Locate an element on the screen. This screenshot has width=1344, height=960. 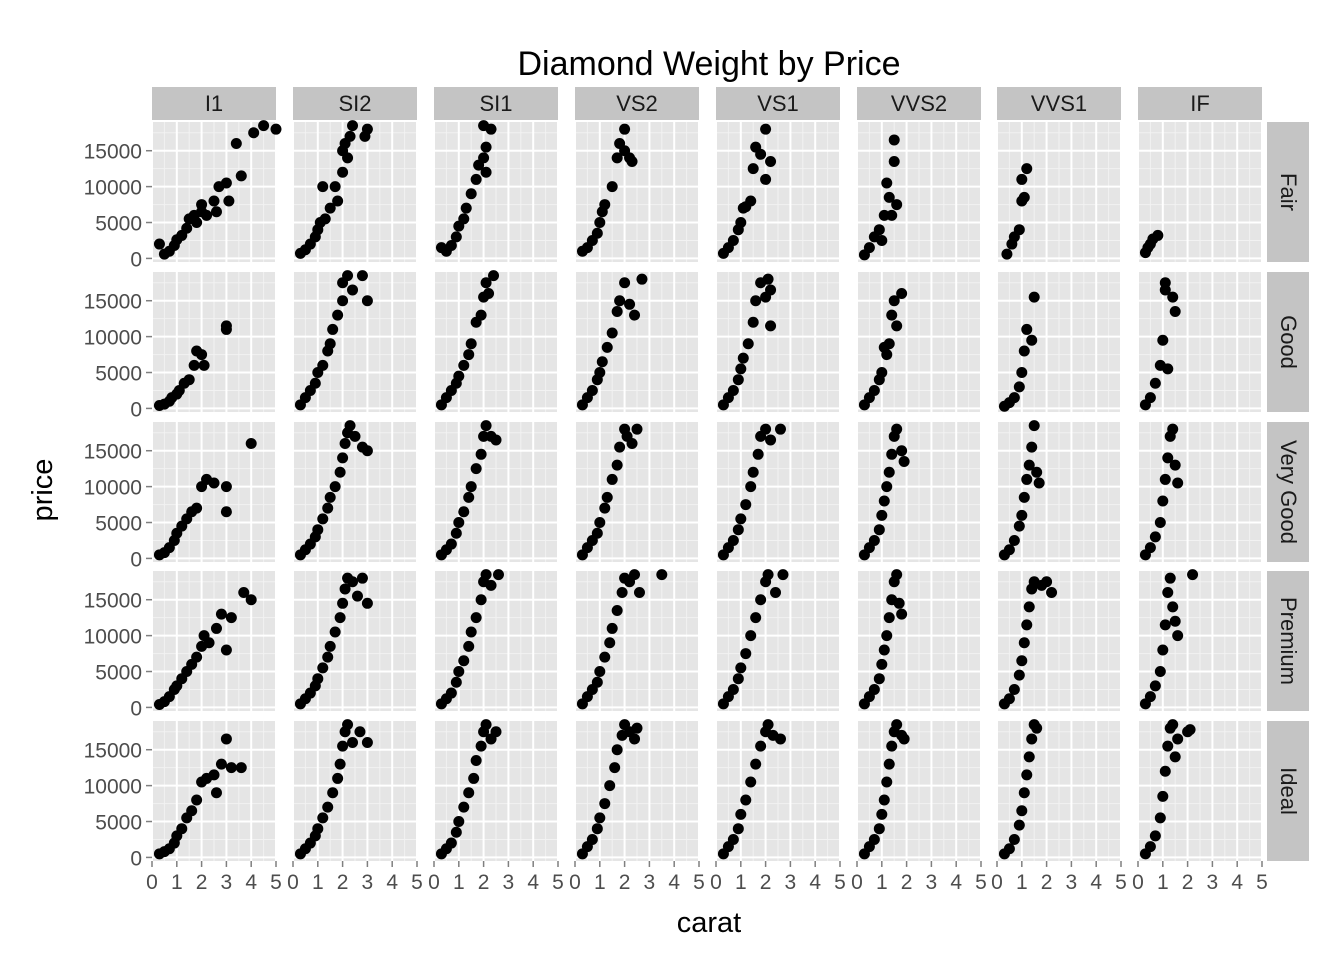
strip-label-row: Good is located at coordinates (1288, 342).